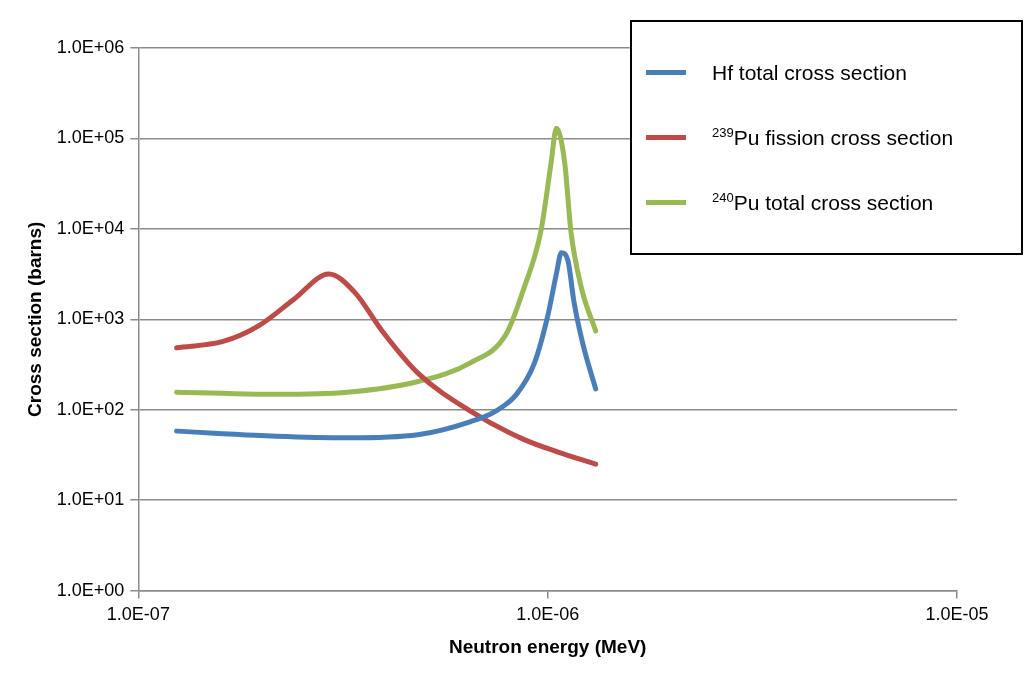 This screenshot has height=673, width=1027. I want to click on y-tick-label: 1.0E+03, so click(90, 318).